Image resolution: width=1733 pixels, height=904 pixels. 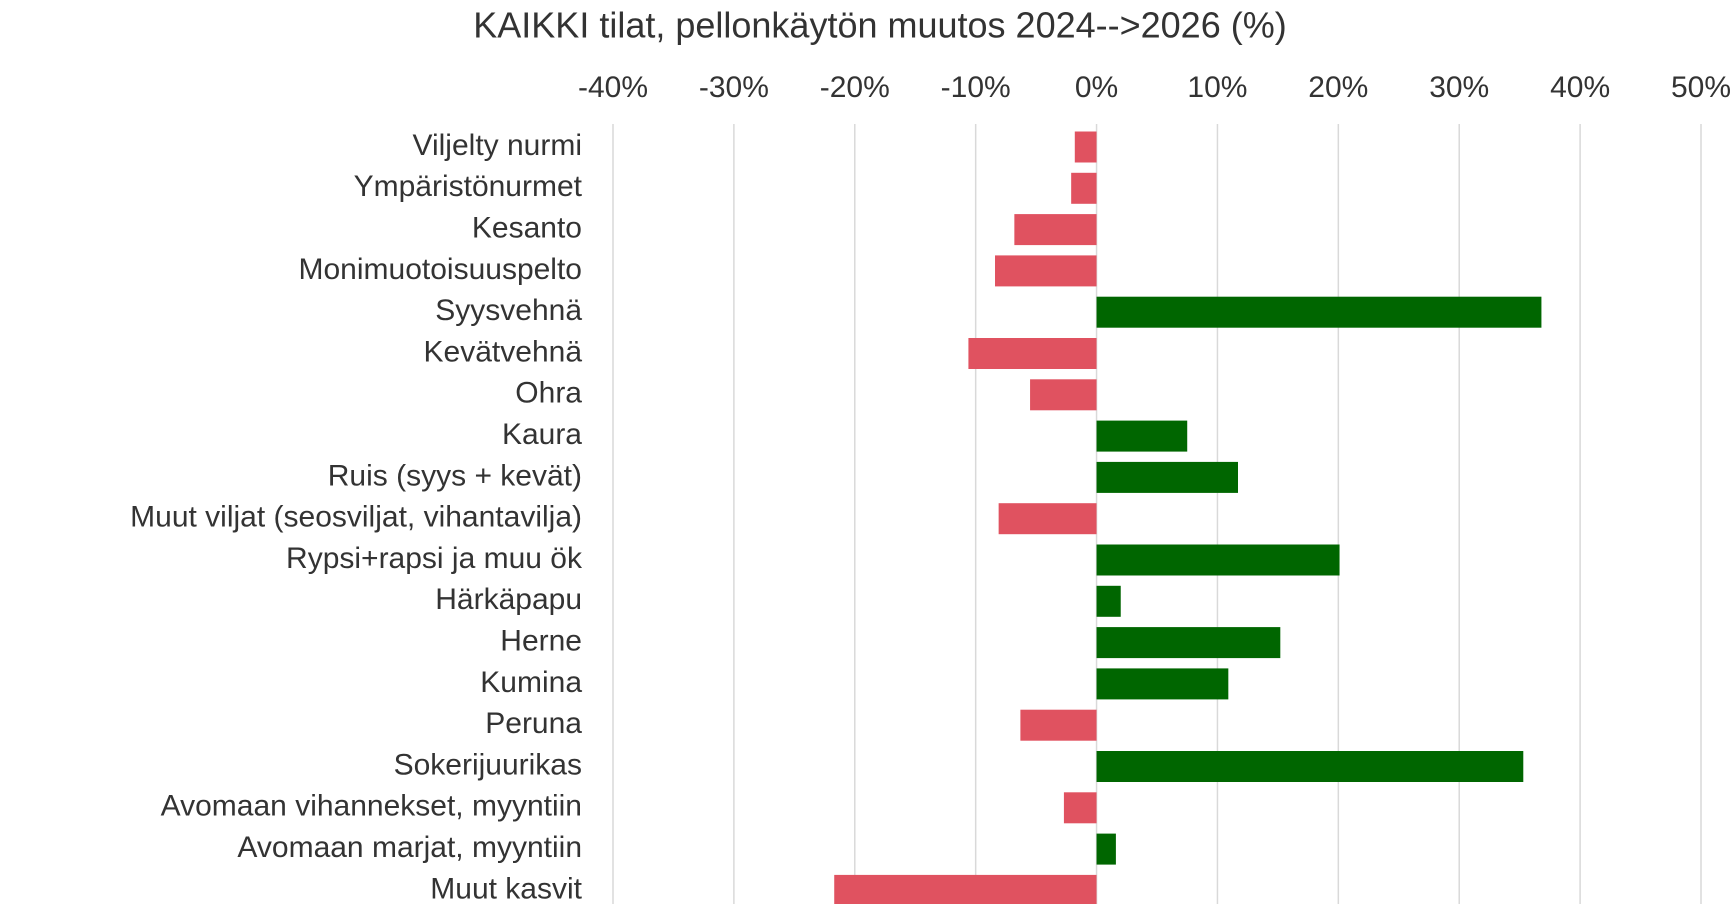 I want to click on y-tick-label: Kumina, so click(x=531, y=682).